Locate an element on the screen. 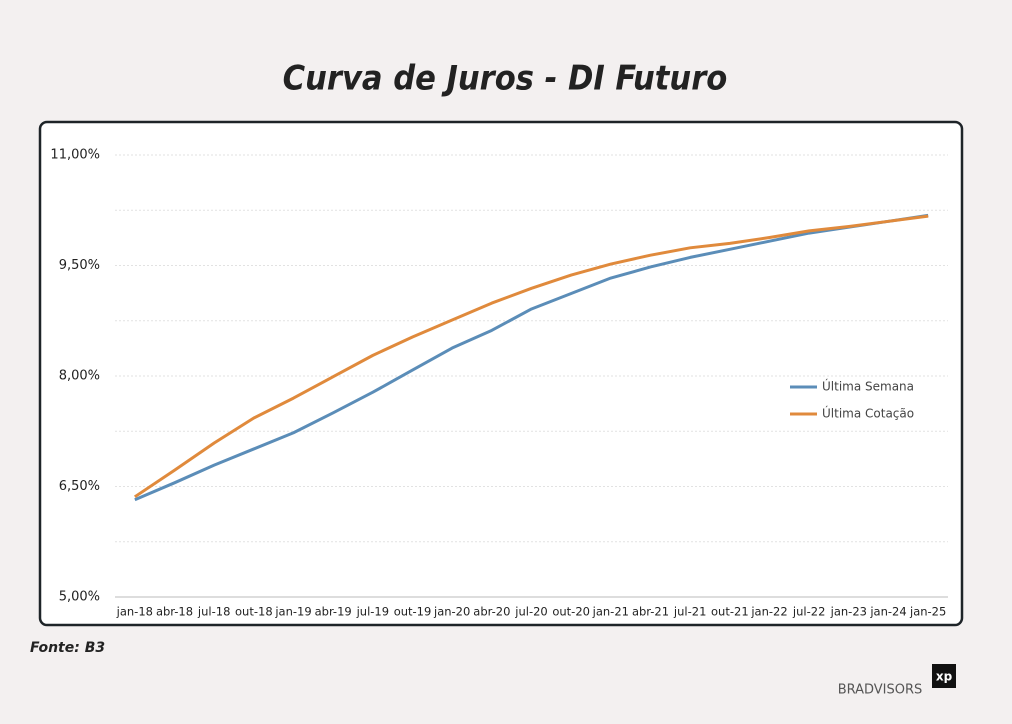 This screenshot has height=724, width=1012. y-tick-label: 11,00% is located at coordinates (75, 155).